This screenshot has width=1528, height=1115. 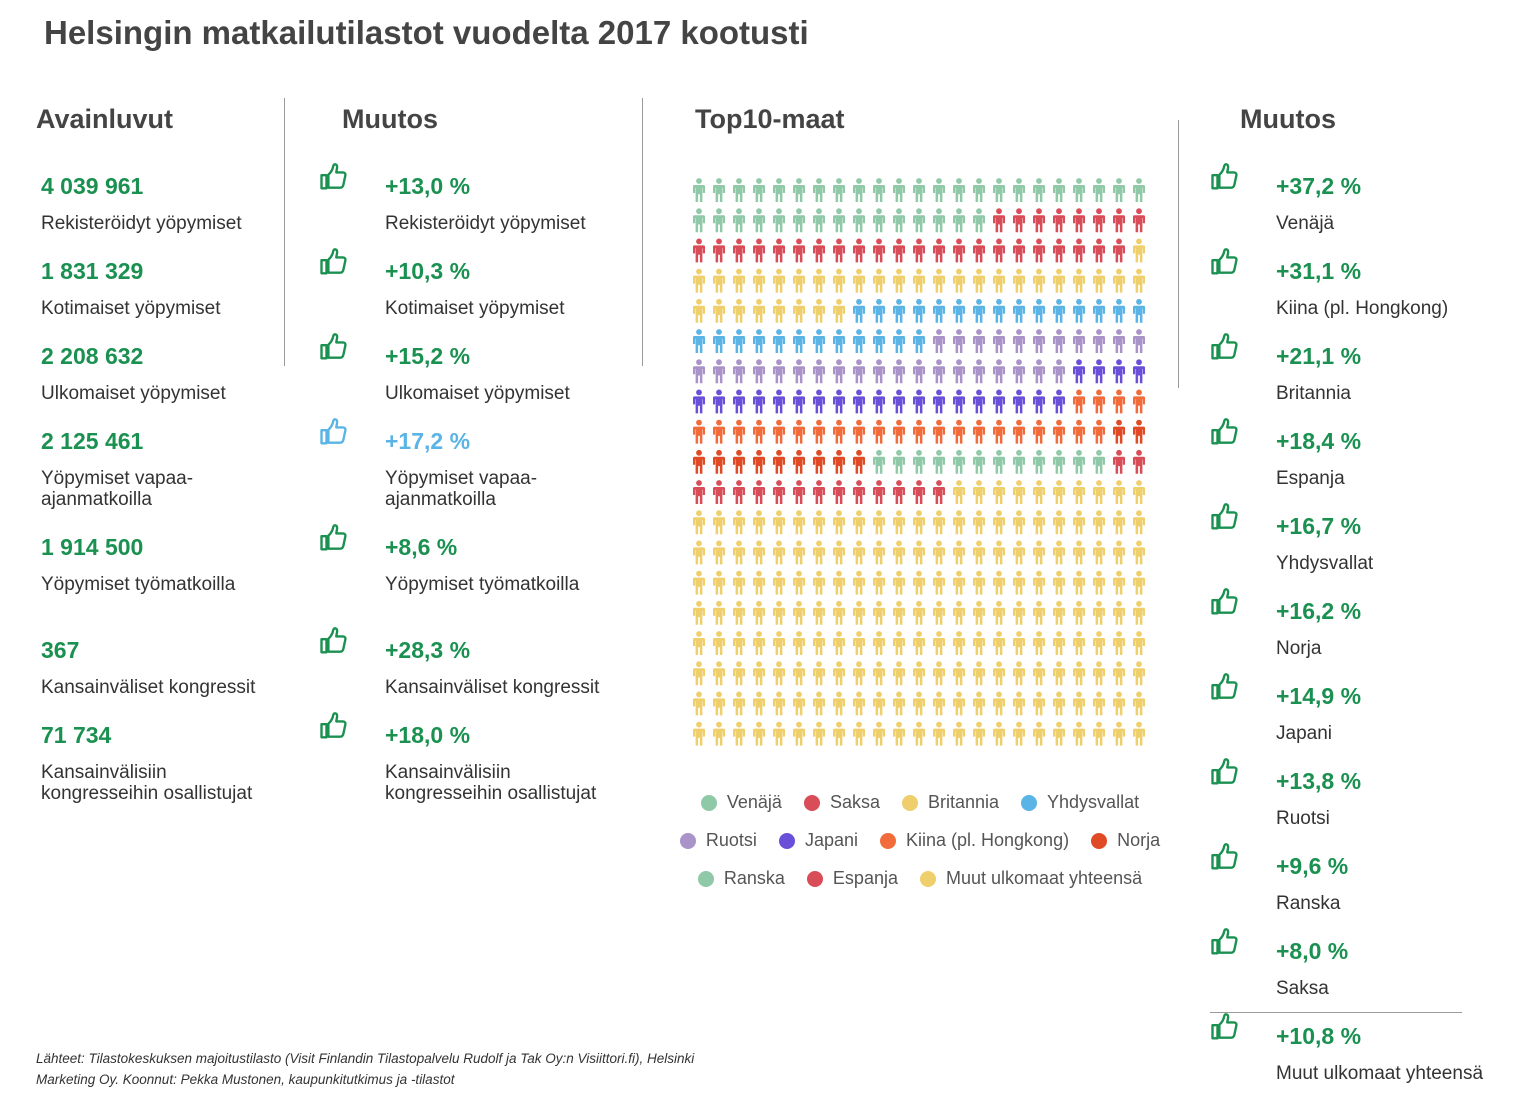 I want to click on country-change-item: +16,7 % Yhdysvallat, so click(x=1324, y=543).